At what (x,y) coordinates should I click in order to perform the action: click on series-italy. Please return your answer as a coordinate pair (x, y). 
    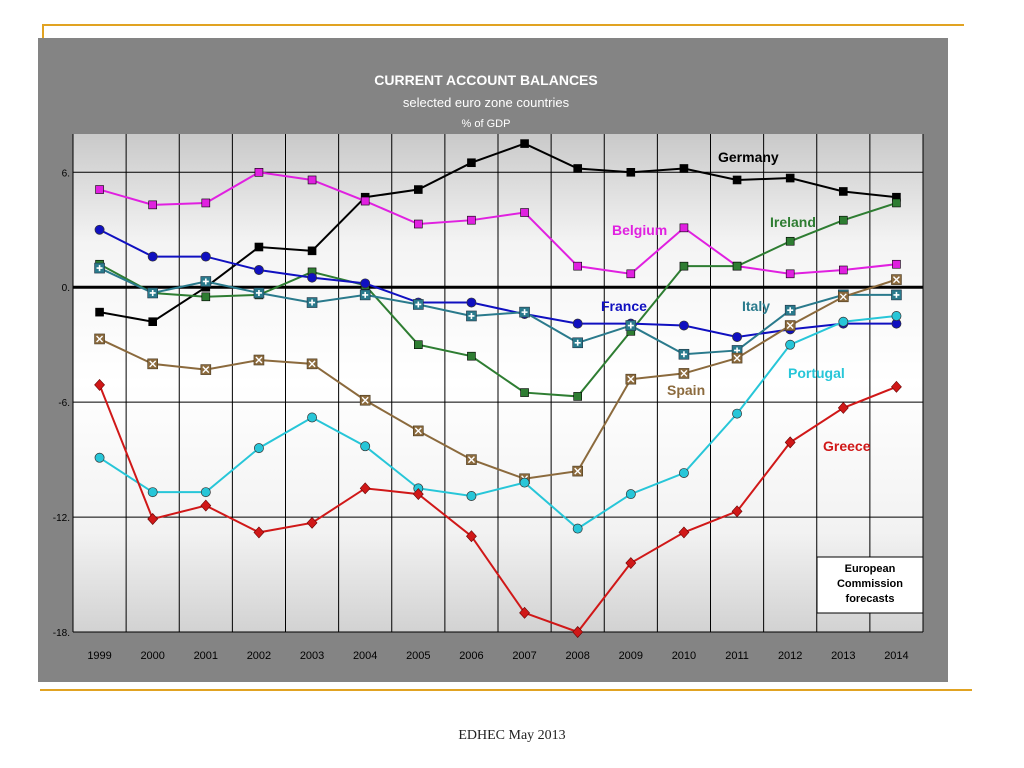
    Looking at the image, I should click on (498, 311).